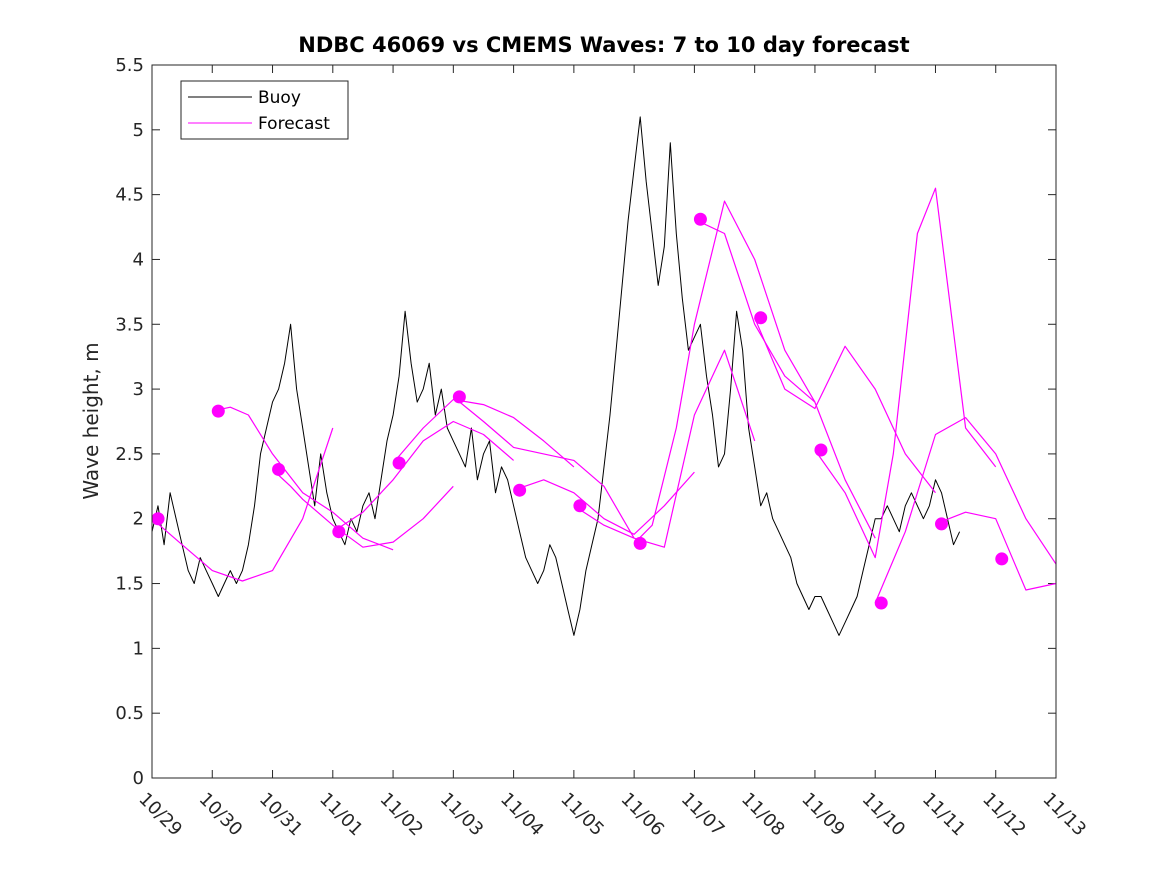  Describe the element at coordinates (294, 124) in the screenshot. I see `legend-forecast-label: Forecast` at that location.